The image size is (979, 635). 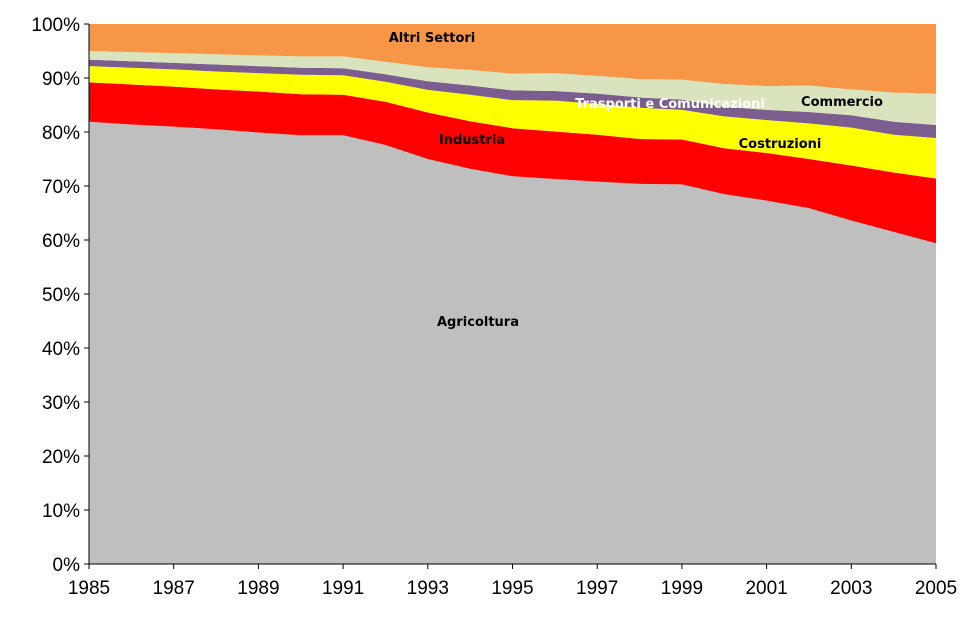 What do you see at coordinates (67, 565) in the screenshot?
I see `y-tick-label: 0%` at bounding box center [67, 565].